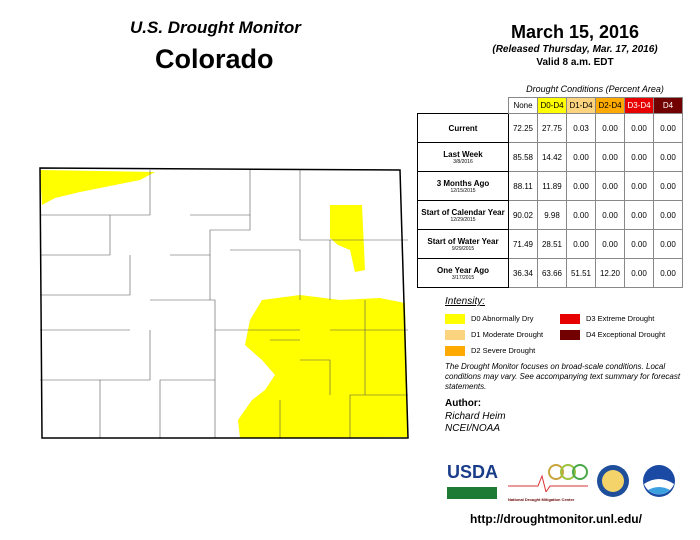  What do you see at coordinates (463, 183) in the screenshot?
I see `row-label-text: 3 Months Ago` at bounding box center [463, 183].